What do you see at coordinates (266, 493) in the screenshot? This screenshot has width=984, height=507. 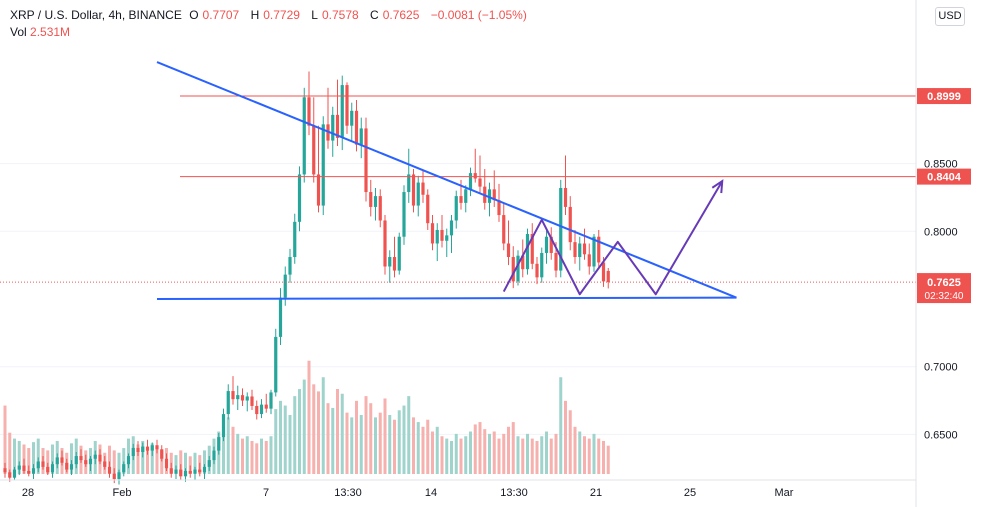 I see `x-tick-label: 7` at bounding box center [266, 493].